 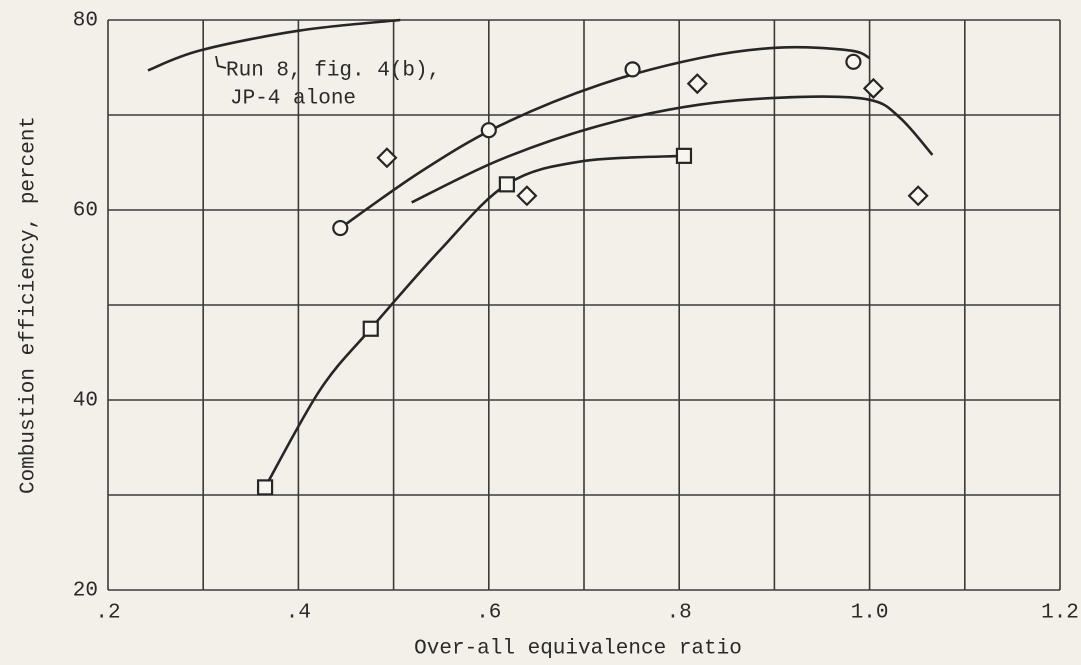 What do you see at coordinates (221, 62) in the screenshot?
I see `annotation-leader` at bounding box center [221, 62].